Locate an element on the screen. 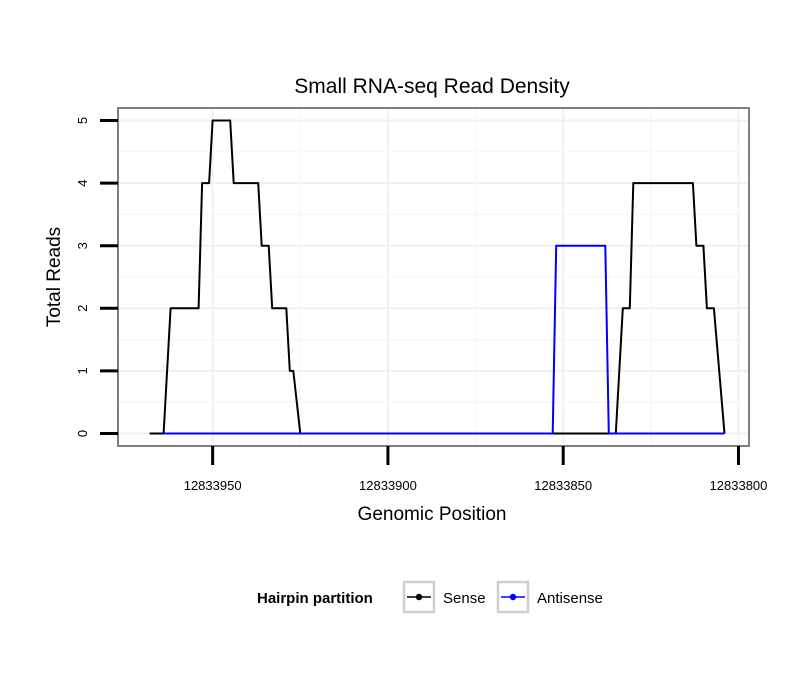 This screenshot has width=810, height=690. x-tick-label: 12833850 is located at coordinates (563, 485).